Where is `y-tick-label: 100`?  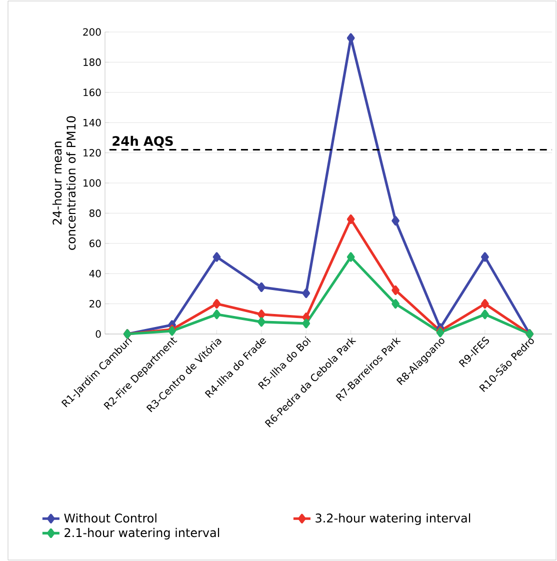 y-tick-label: 100 is located at coordinates (92, 183).